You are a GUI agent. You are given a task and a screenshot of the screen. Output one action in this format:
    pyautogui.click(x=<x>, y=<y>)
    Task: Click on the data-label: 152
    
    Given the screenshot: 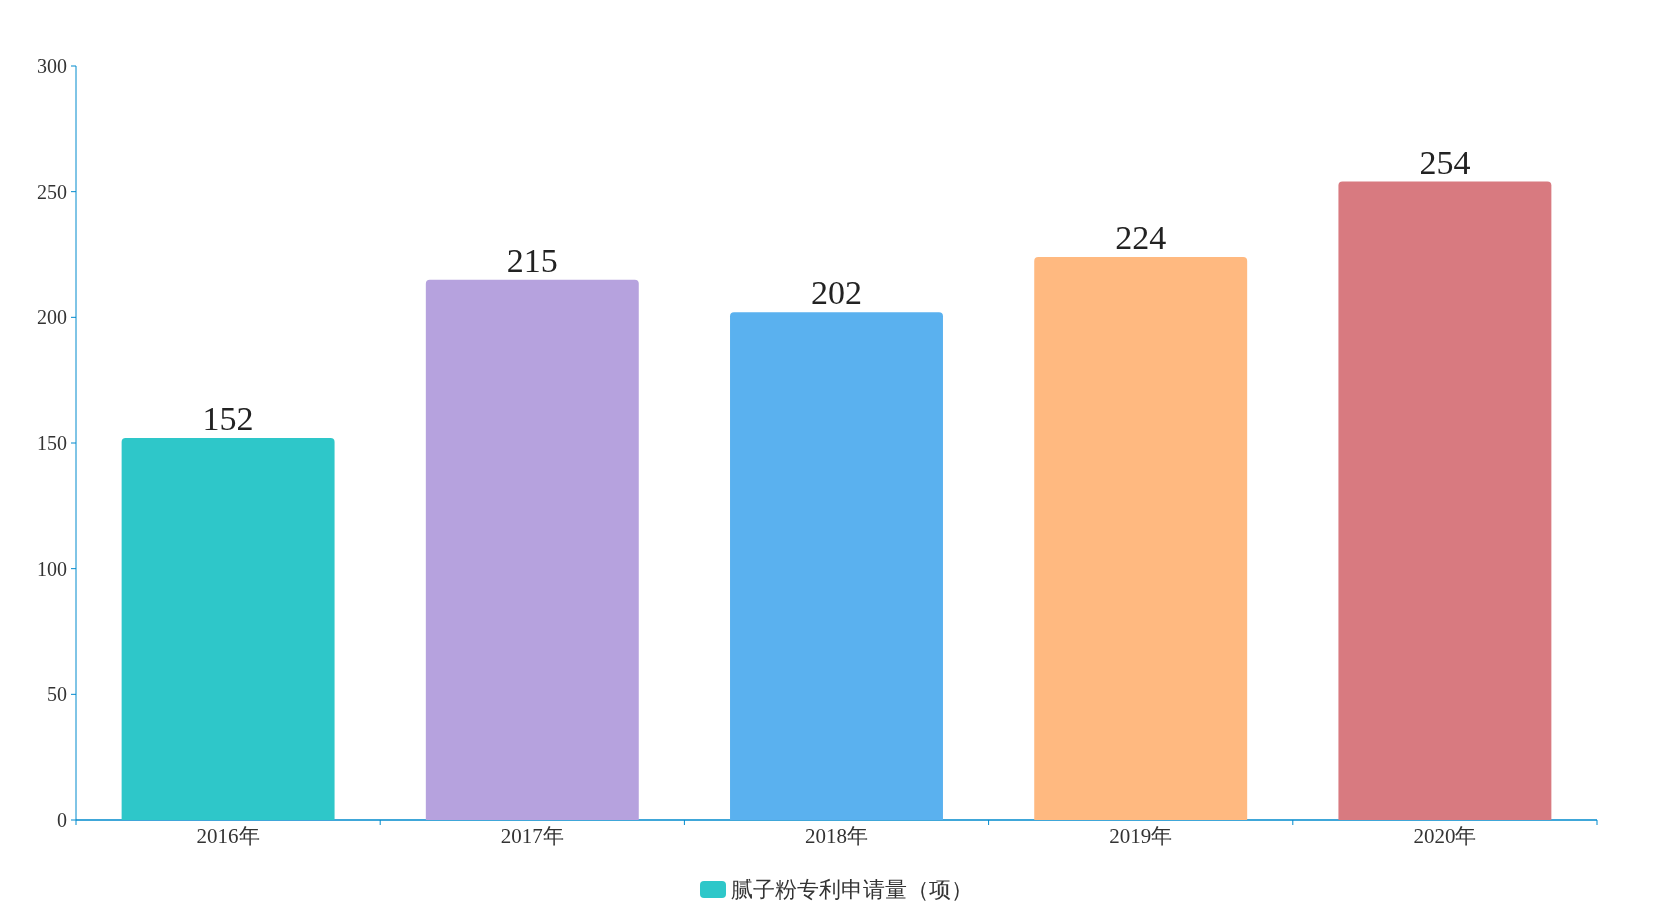 What is the action you would take?
    pyautogui.click(x=228, y=418)
    